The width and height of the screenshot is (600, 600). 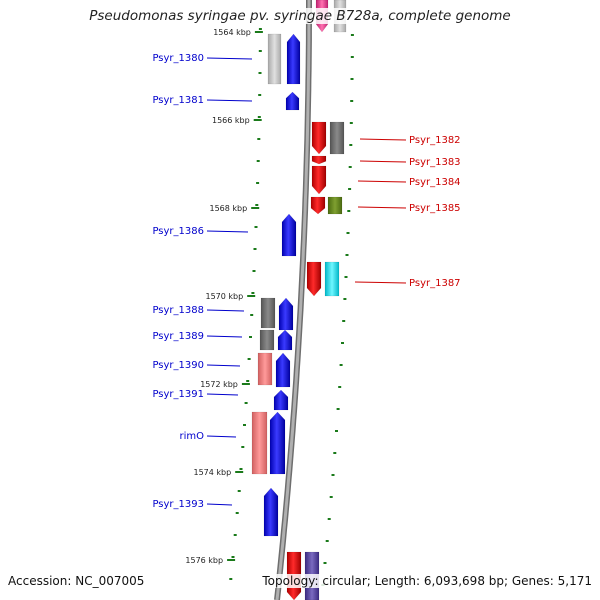 I want to click on gene-label-psyr_1393: Psyr_1393, so click(x=178, y=504).